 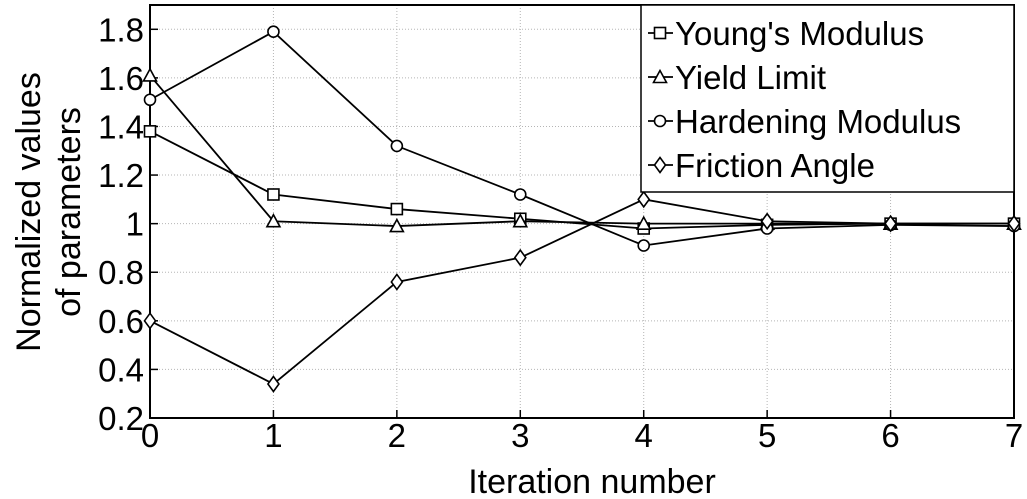 I want to click on y-tick-label: 0.6, so click(x=121, y=321).